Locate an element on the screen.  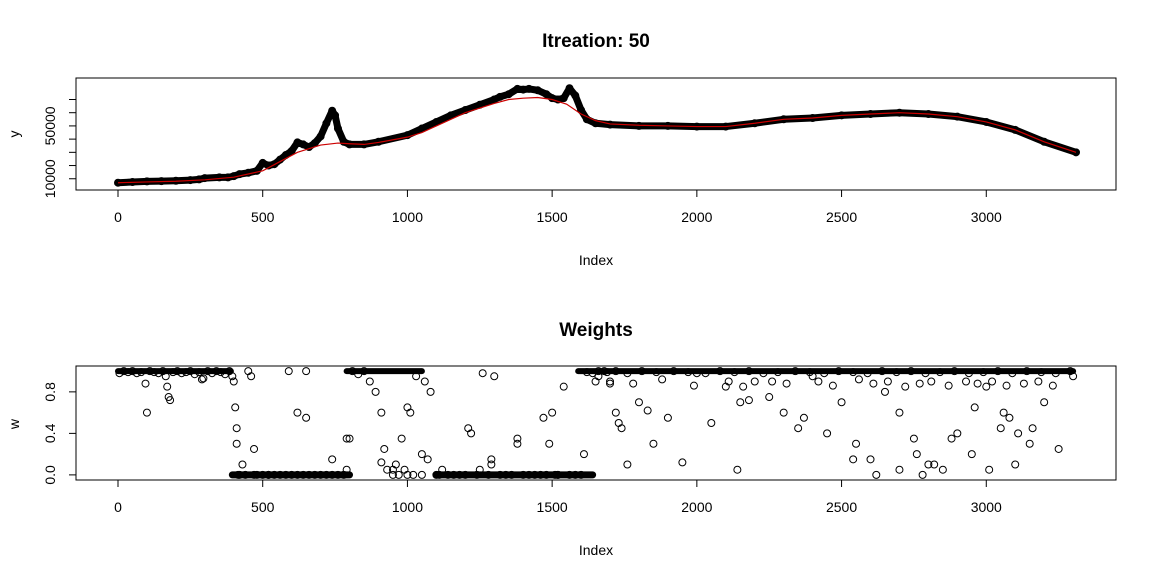
y-tick-label: 0.0 is located at coordinates (50, 475).